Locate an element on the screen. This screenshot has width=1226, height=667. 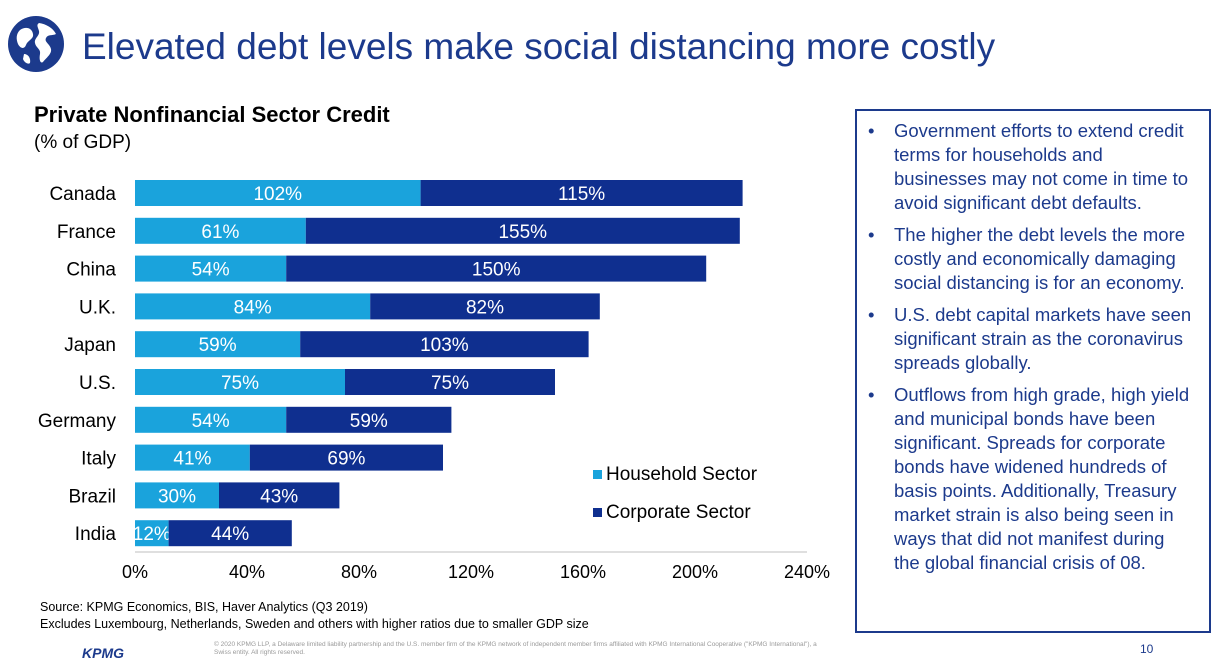
page-number: 10 is located at coordinates (1147, 649).